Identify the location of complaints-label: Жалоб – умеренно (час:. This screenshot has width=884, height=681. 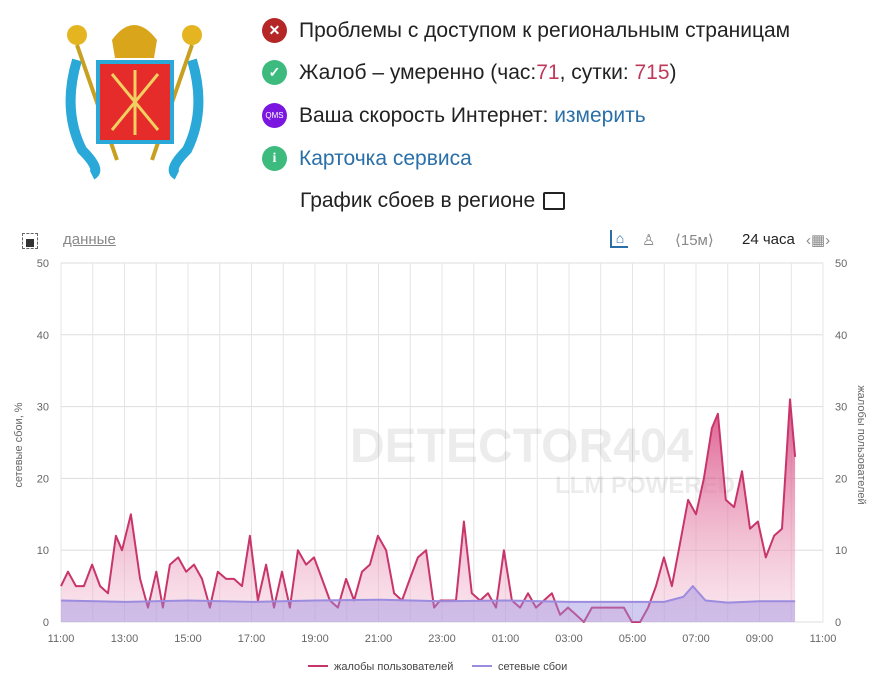
(418, 72).